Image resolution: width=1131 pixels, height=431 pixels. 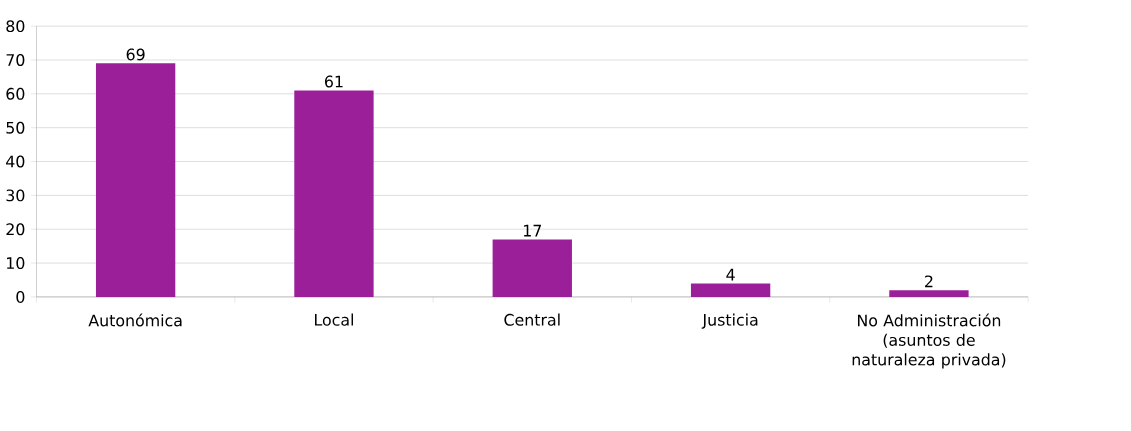 What do you see at coordinates (532, 230) in the screenshot?
I see `data-label: 17` at bounding box center [532, 230].